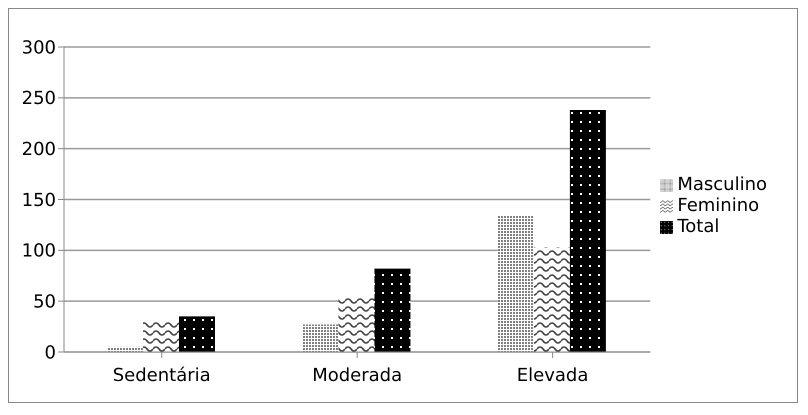  Describe the element at coordinates (39, 99) in the screenshot. I see `y-tick-label: 250` at that location.